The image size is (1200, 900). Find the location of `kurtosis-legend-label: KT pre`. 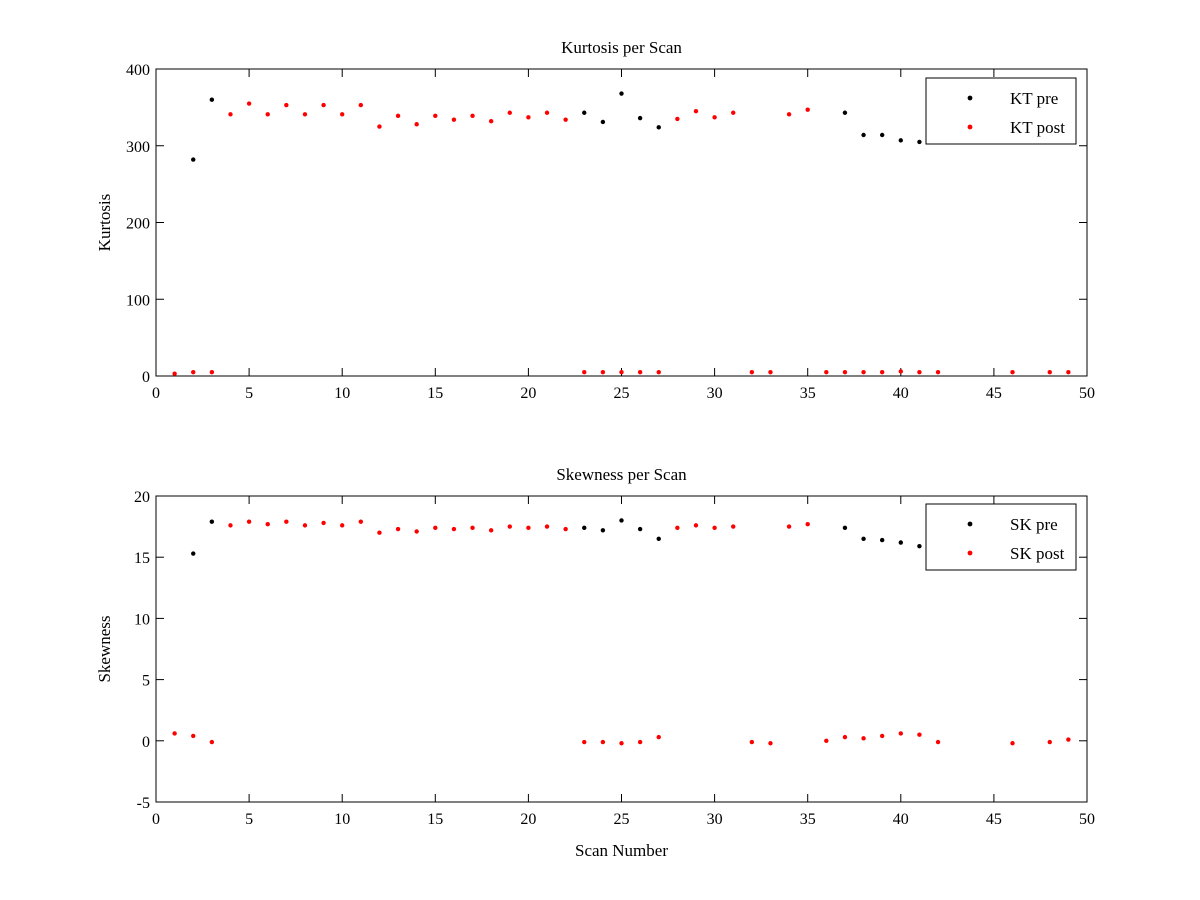

kurtosis-legend-label: KT pre is located at coordinates (1034, 98).